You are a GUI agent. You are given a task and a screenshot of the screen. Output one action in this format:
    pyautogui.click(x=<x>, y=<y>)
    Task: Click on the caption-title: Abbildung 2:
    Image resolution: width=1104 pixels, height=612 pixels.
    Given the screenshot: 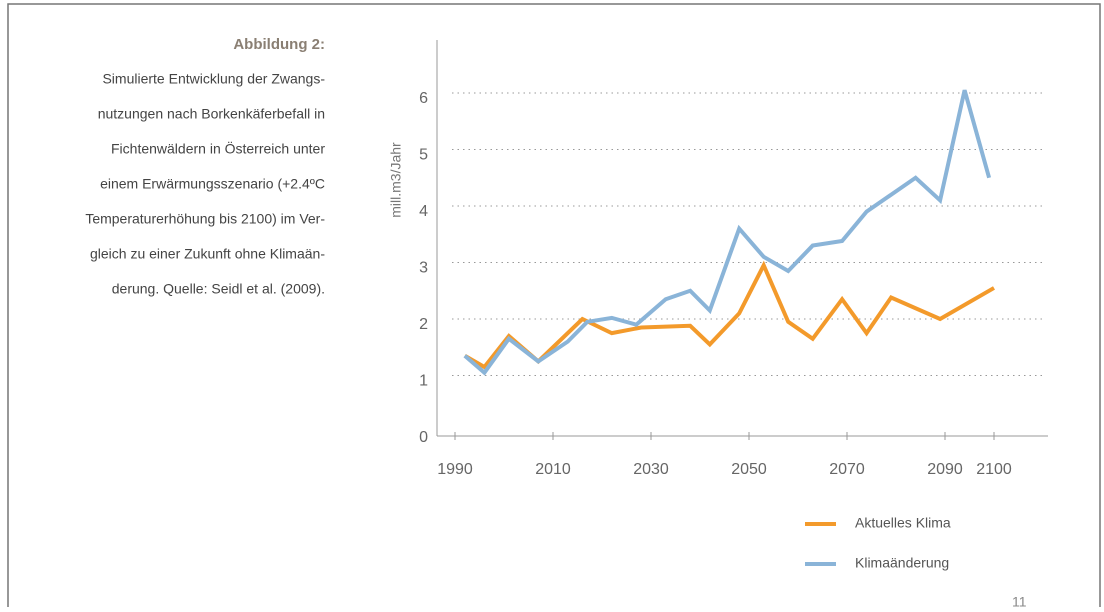 What is the action you would take?
    pyautogui.click(x=279, y=44)
    